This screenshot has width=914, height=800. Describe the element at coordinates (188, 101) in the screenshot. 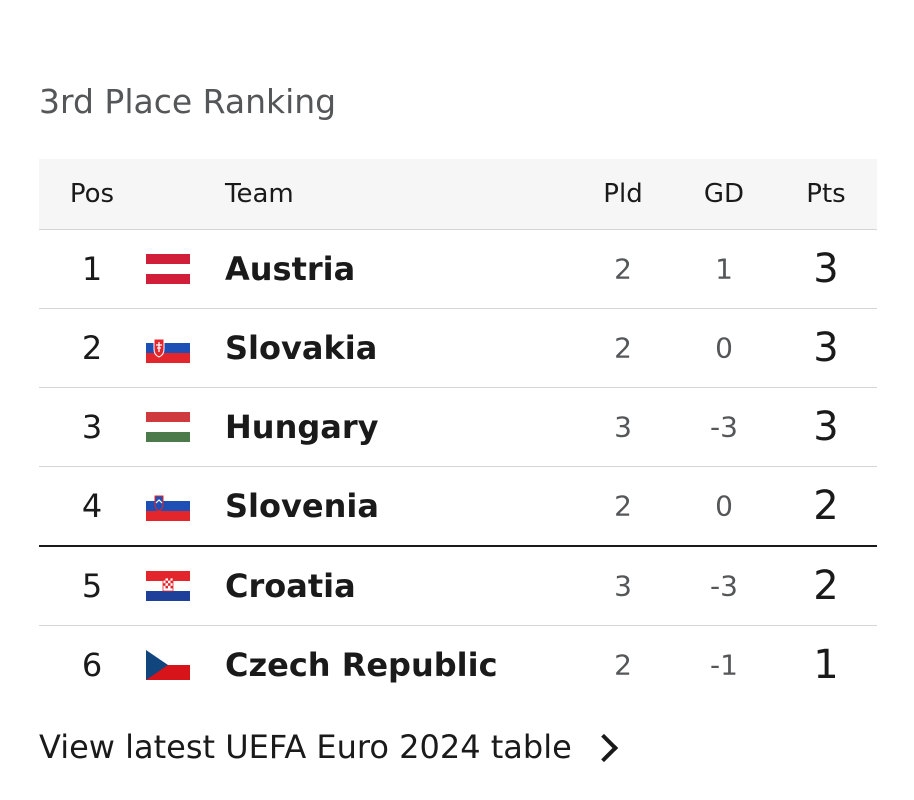

I see `page-title: 3rd Place Ranking` at that location.